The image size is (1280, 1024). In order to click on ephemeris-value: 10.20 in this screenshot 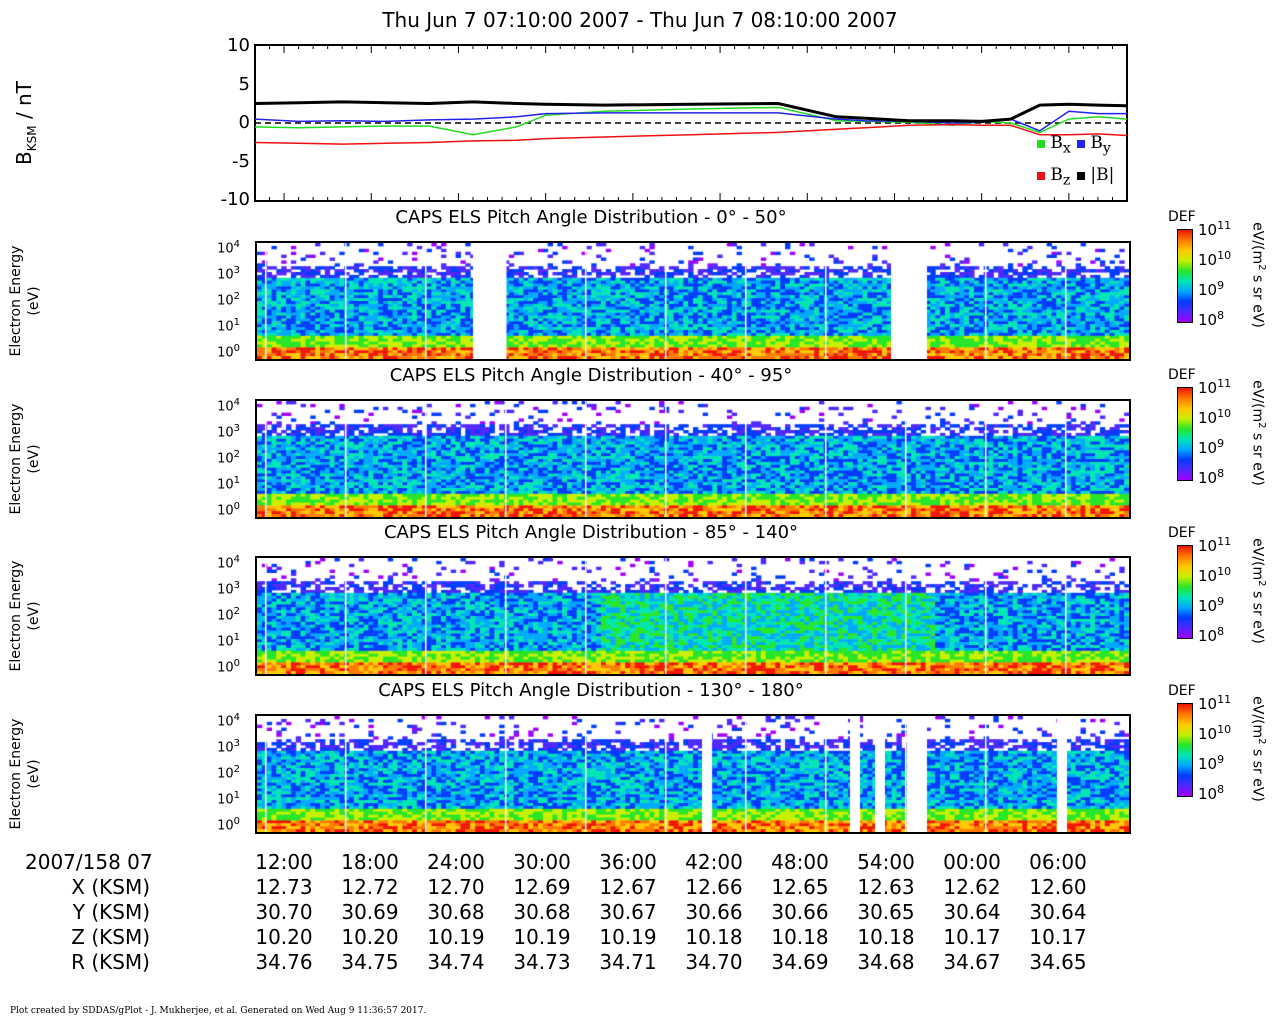, I will do `click(370, 937)`.